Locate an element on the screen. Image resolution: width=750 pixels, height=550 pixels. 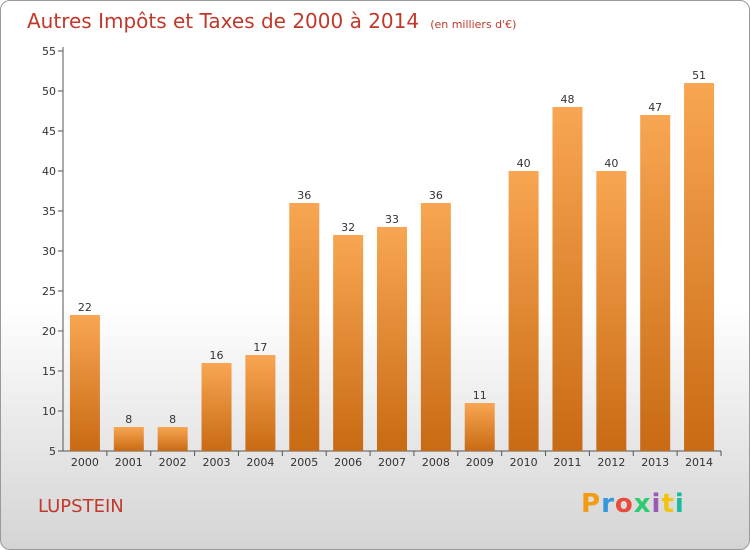
x-tick-label: 2004 is located at coordinates (260, 462).